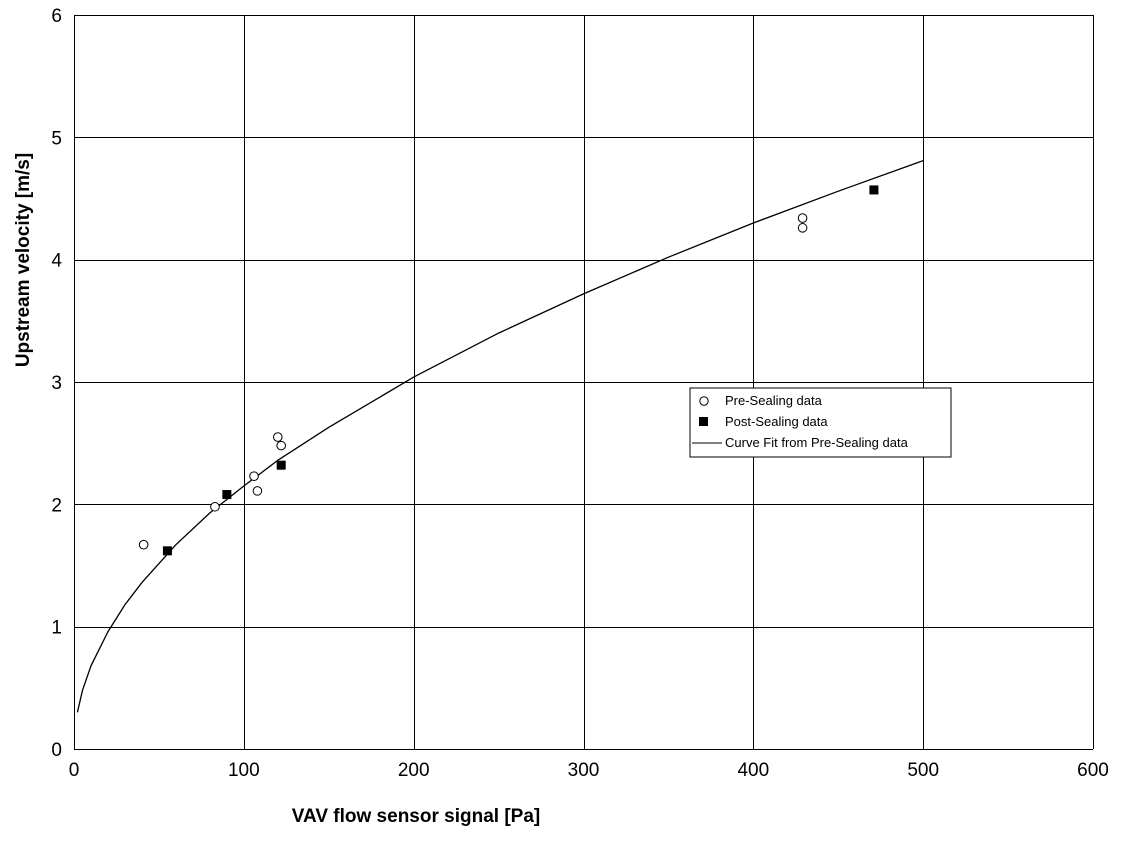 This screenshot has height=841, width=1127. I want to click on legend-pre-sealing-marker, so click(704, 401).